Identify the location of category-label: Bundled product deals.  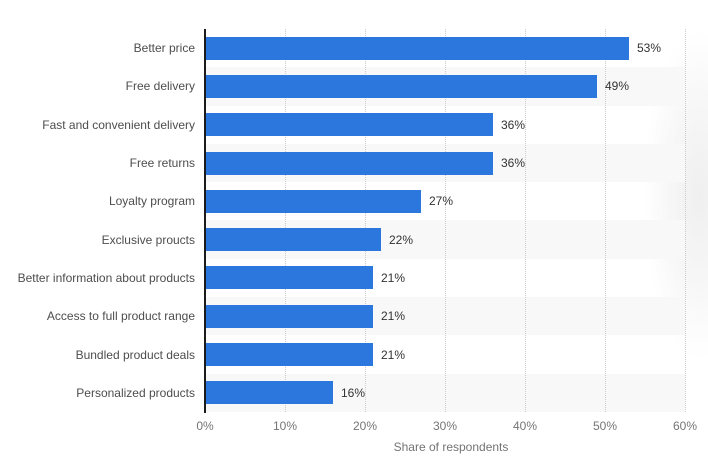
(135, 354).